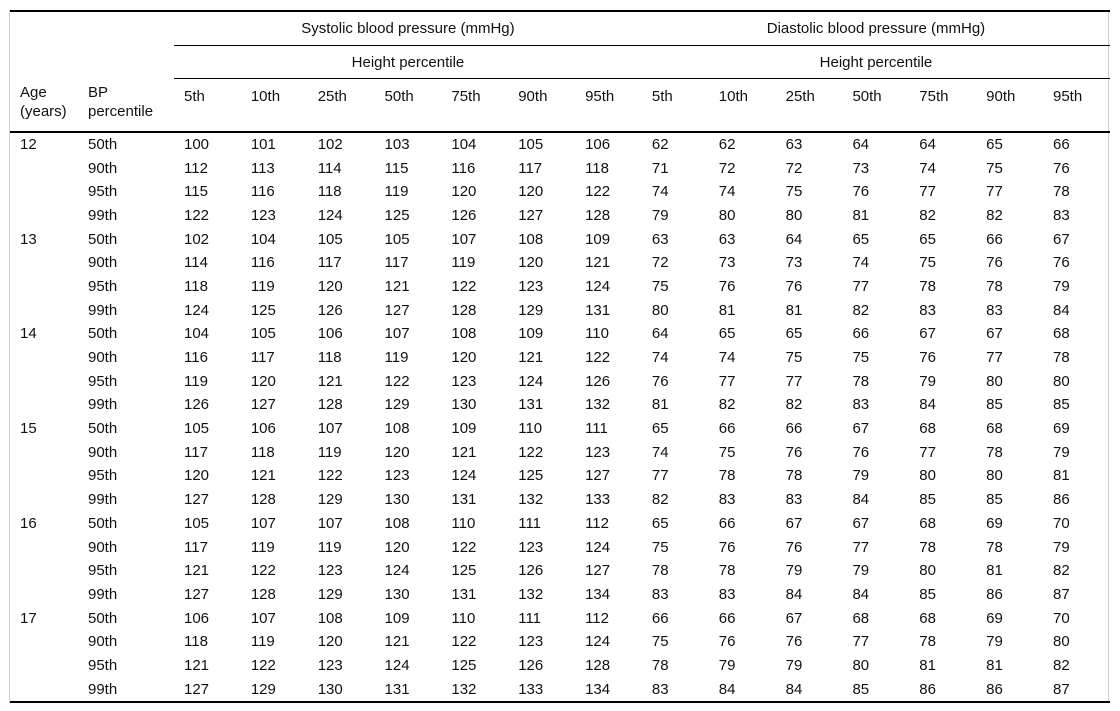  What do you see at coordinates (861, 429) in the screenshot?
I see `diastolic-value-cell: 67` at bounding box center [861, 429].